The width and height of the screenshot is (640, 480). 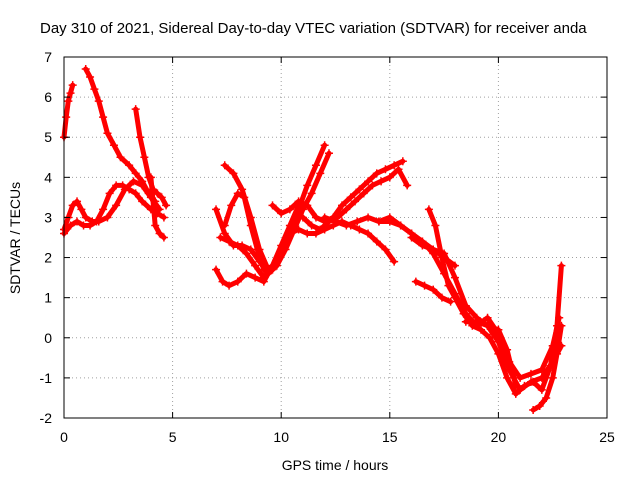 I want to click on x-tick-label: 25, so click(x=607, y=437).